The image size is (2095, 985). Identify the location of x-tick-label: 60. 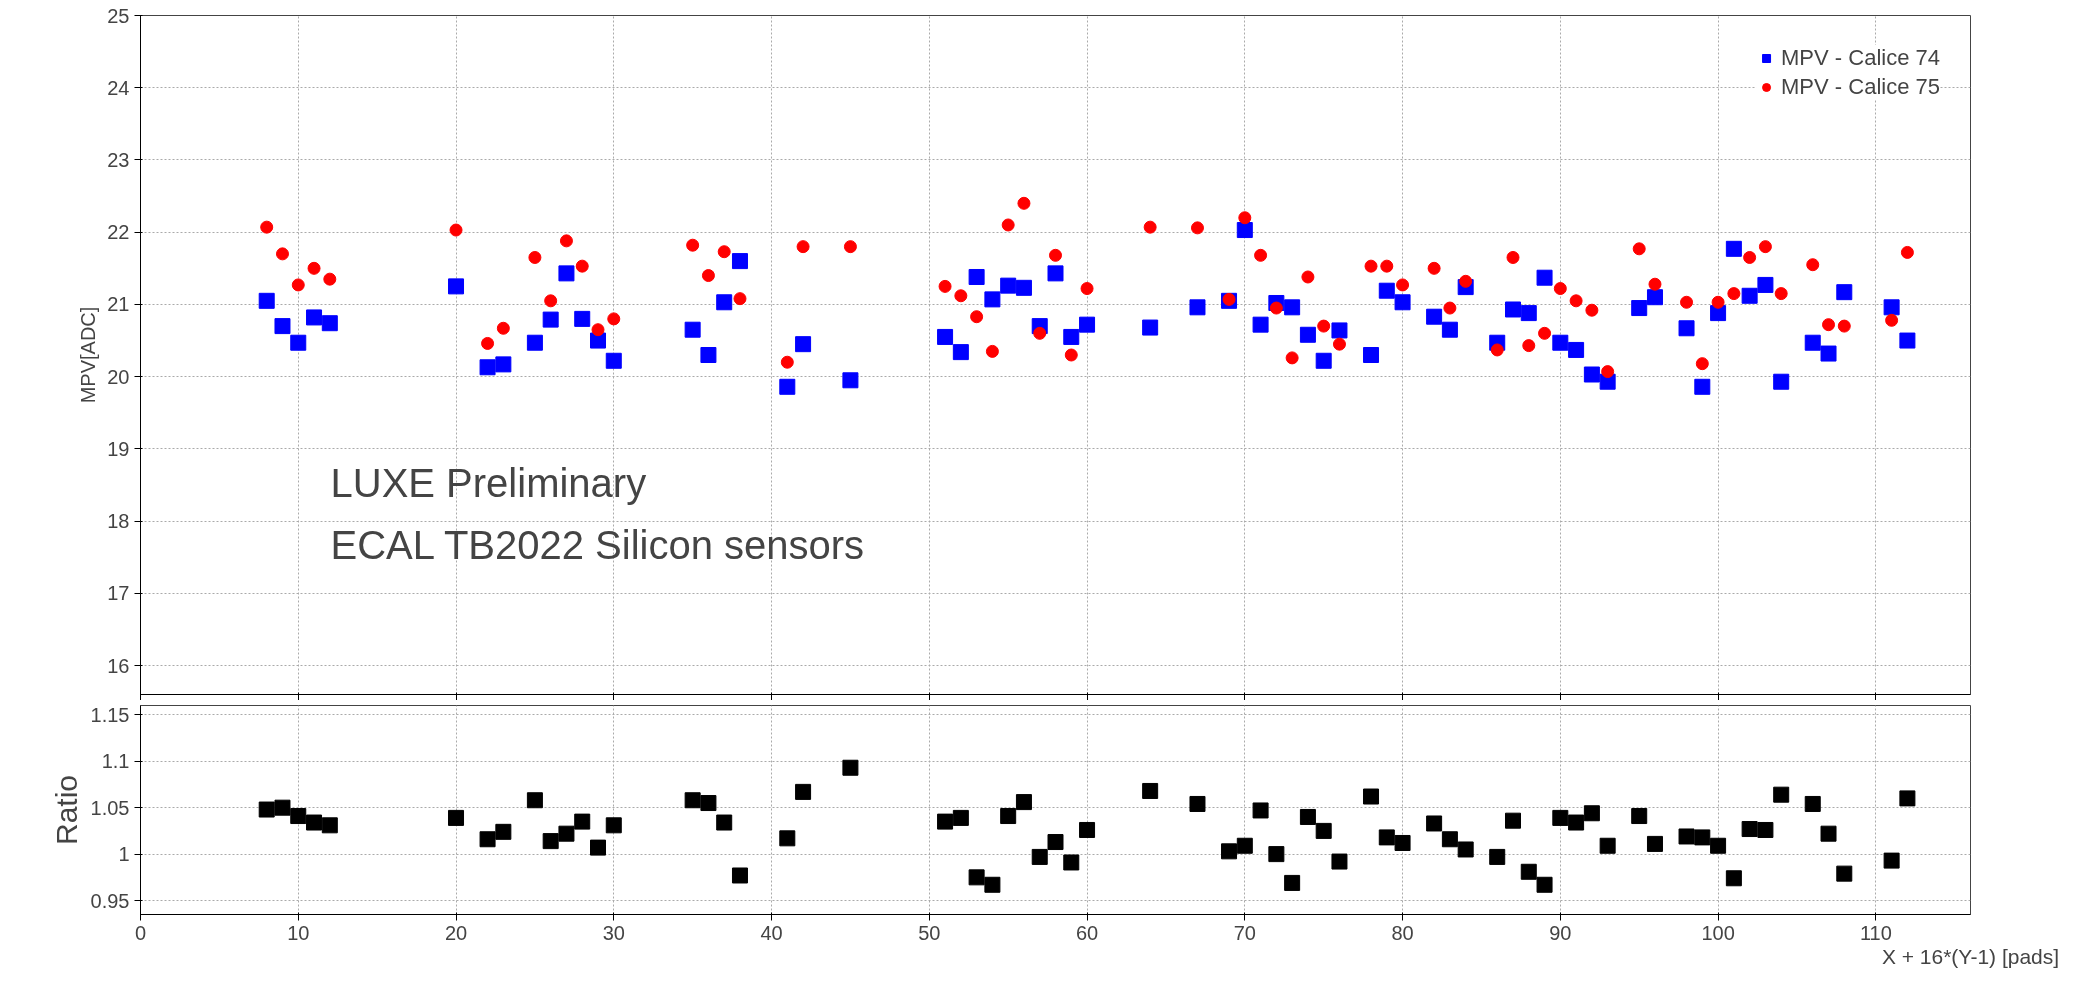
(1087, 932).